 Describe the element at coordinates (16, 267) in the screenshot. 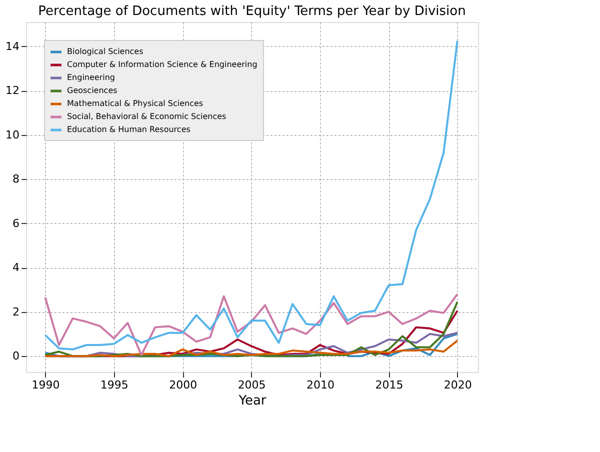

I see `y-tick-label: 4` at that location.